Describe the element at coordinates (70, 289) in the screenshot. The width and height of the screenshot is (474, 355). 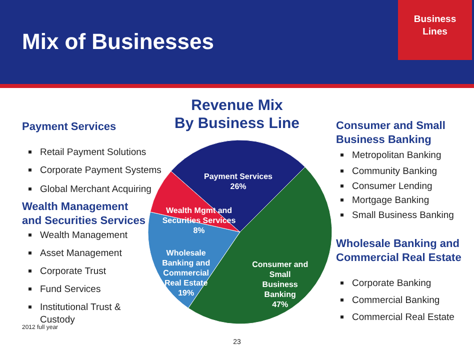
I see `text: Fund Services` at that location.